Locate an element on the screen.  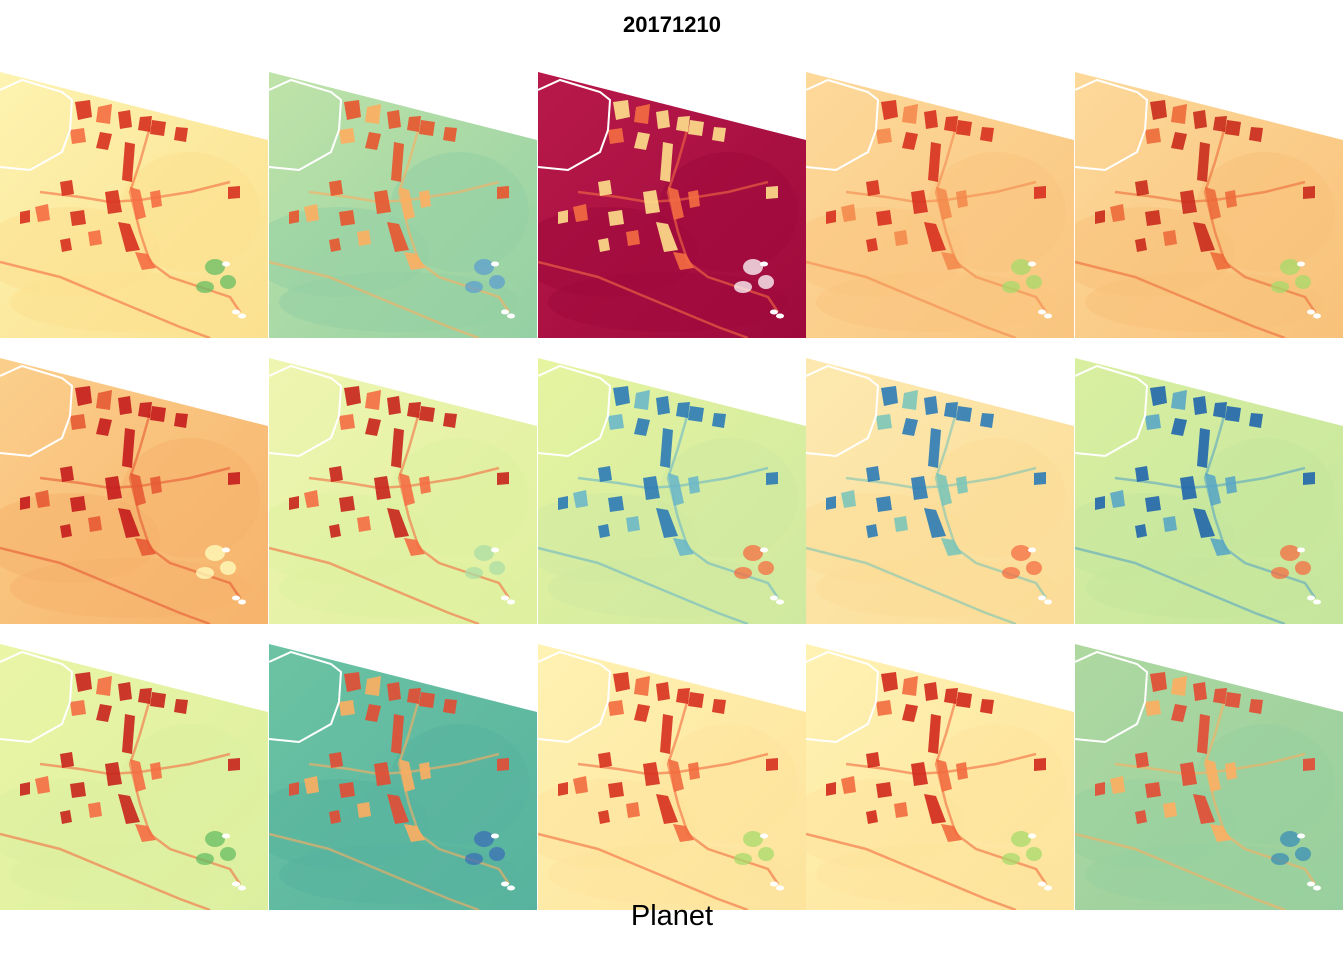
figure-caption: Planet is located at coordinates (672, 916).